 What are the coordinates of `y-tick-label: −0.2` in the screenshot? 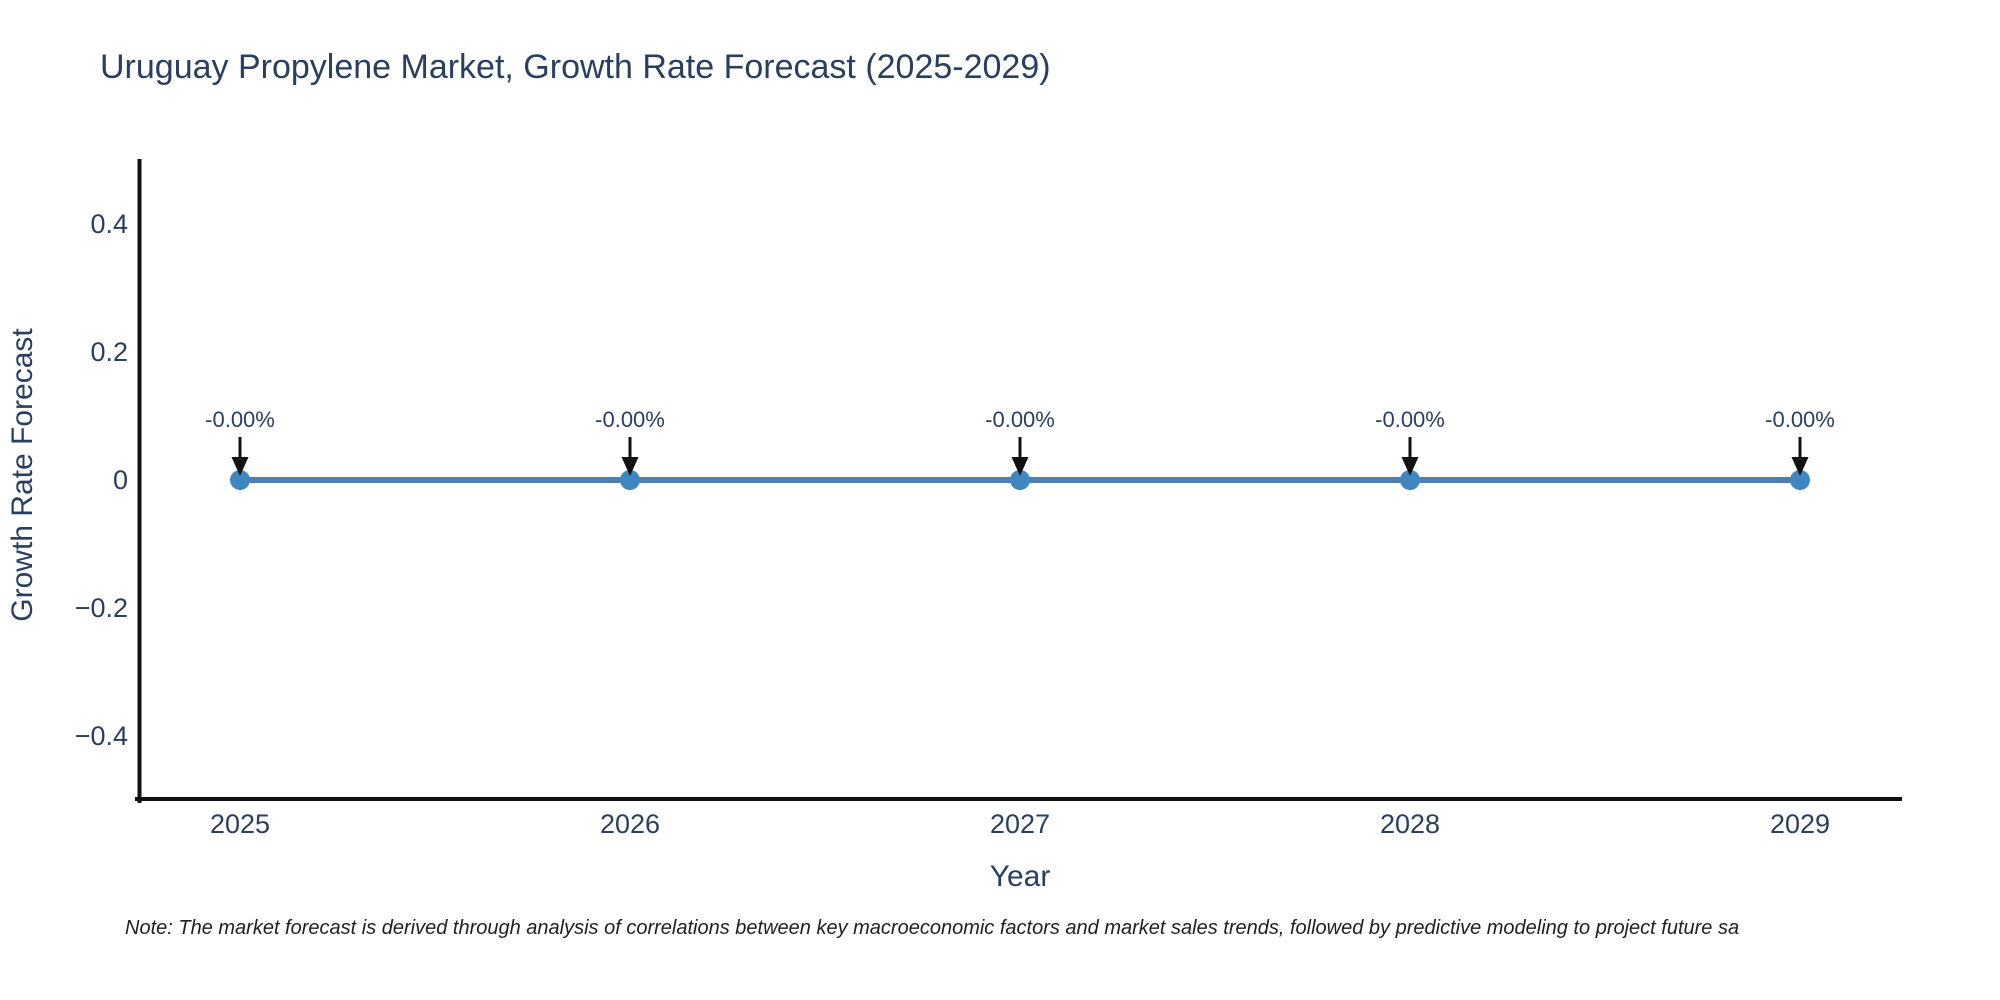 It's located at (101, 608).